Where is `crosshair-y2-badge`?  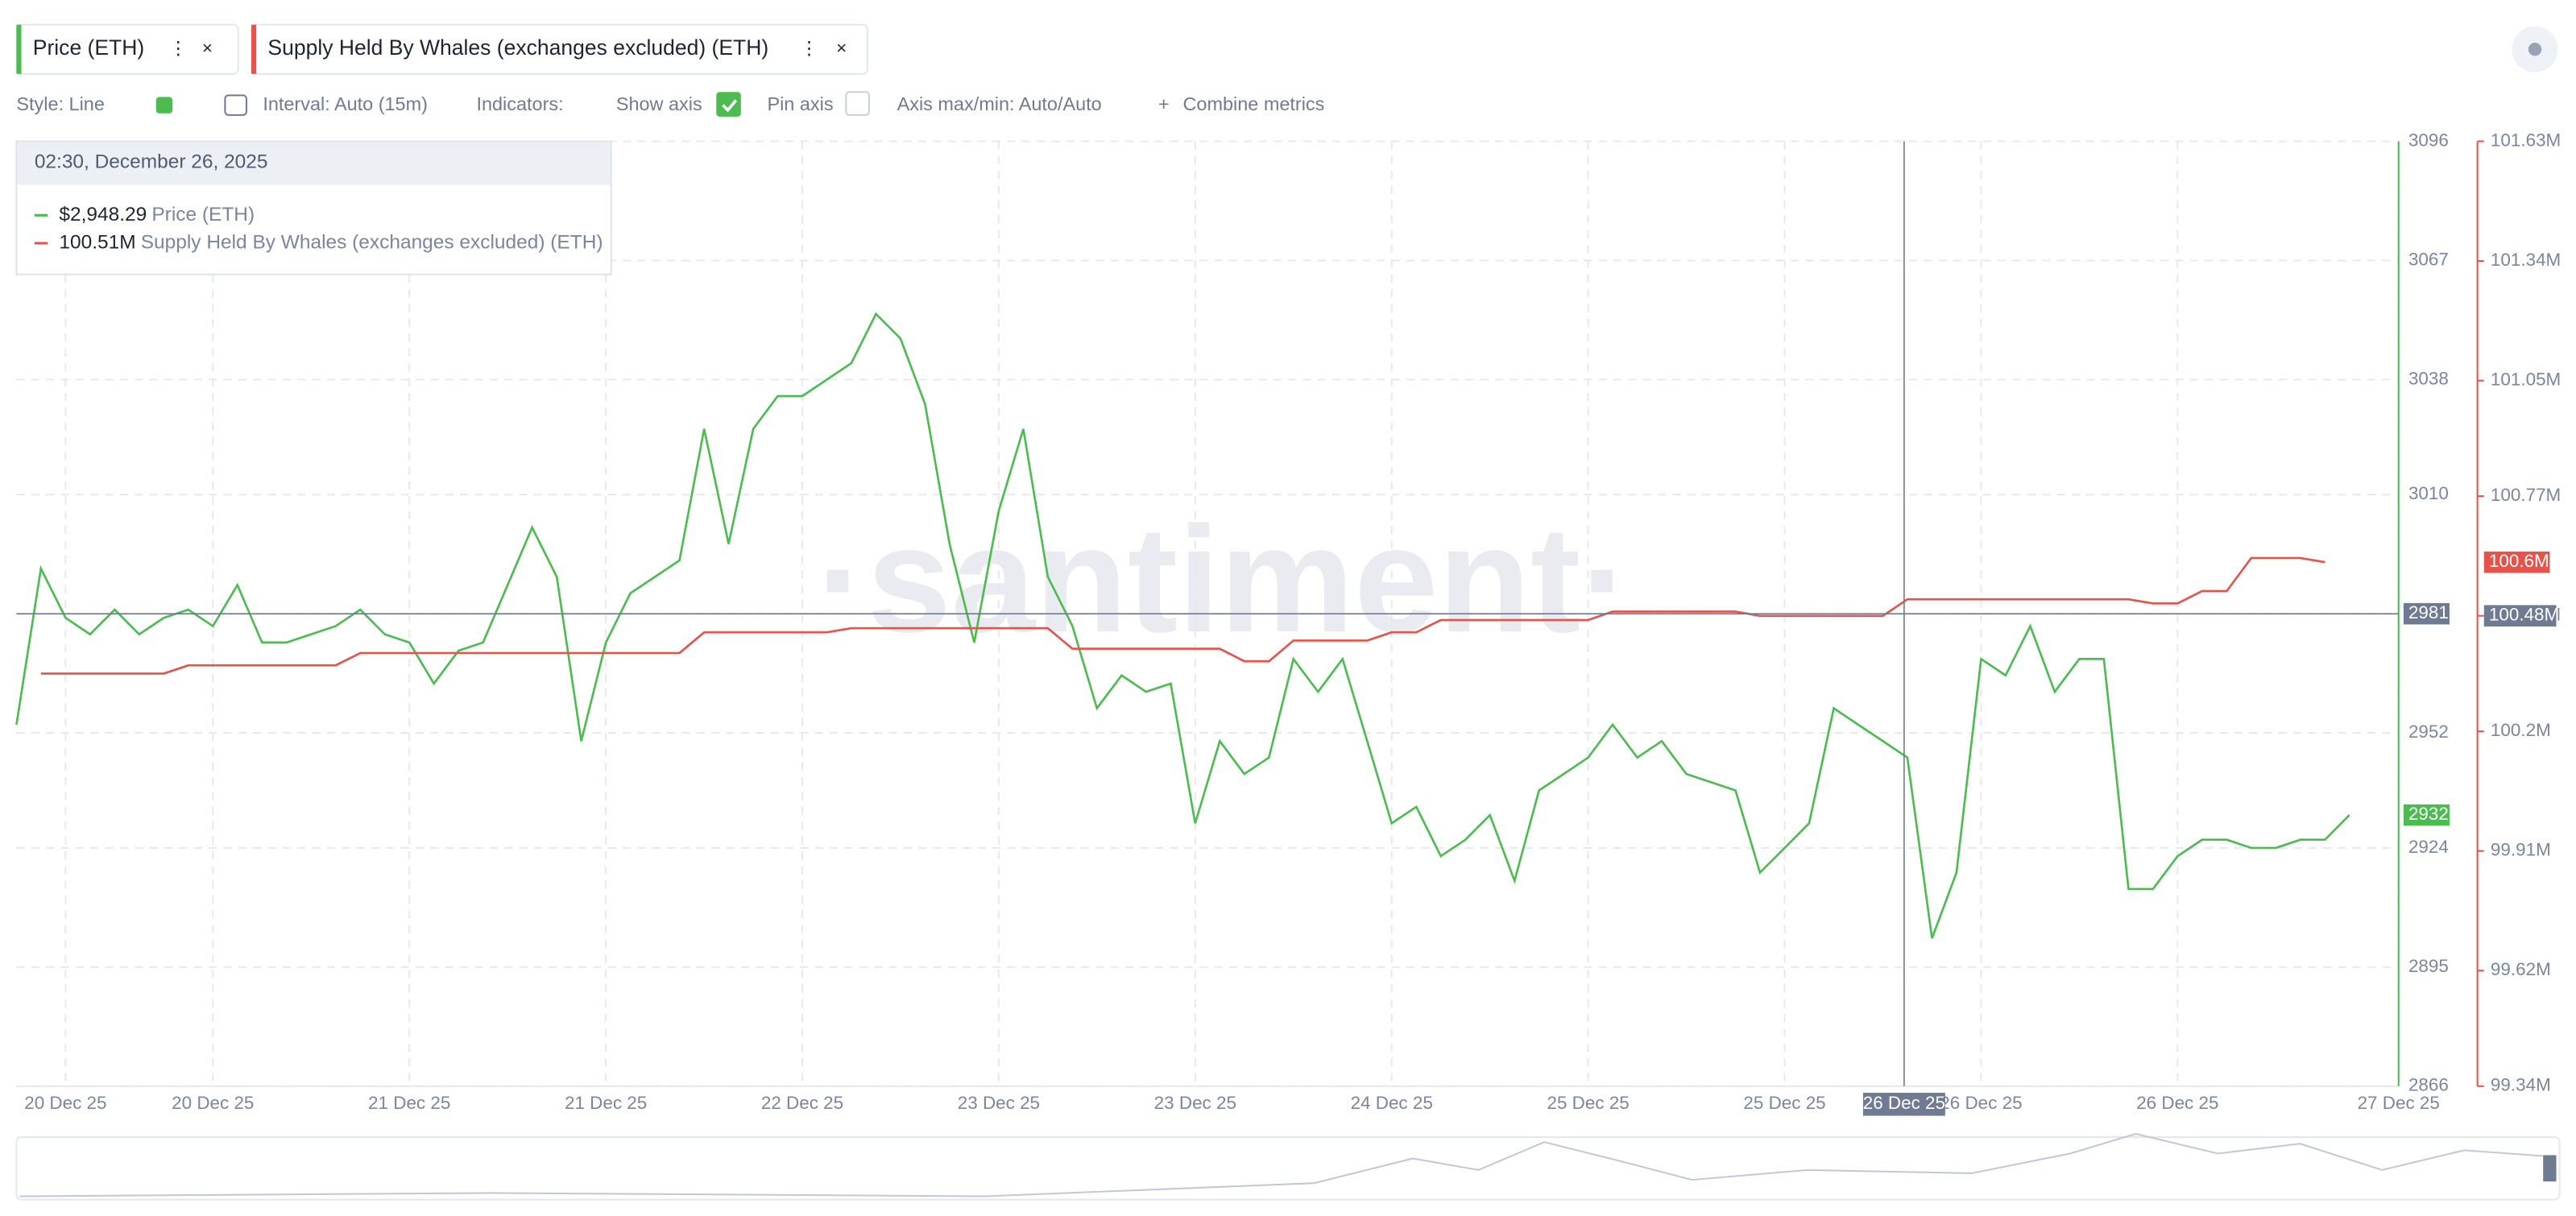
crosshair-y2-badge is located at coordinates (2520, 616).